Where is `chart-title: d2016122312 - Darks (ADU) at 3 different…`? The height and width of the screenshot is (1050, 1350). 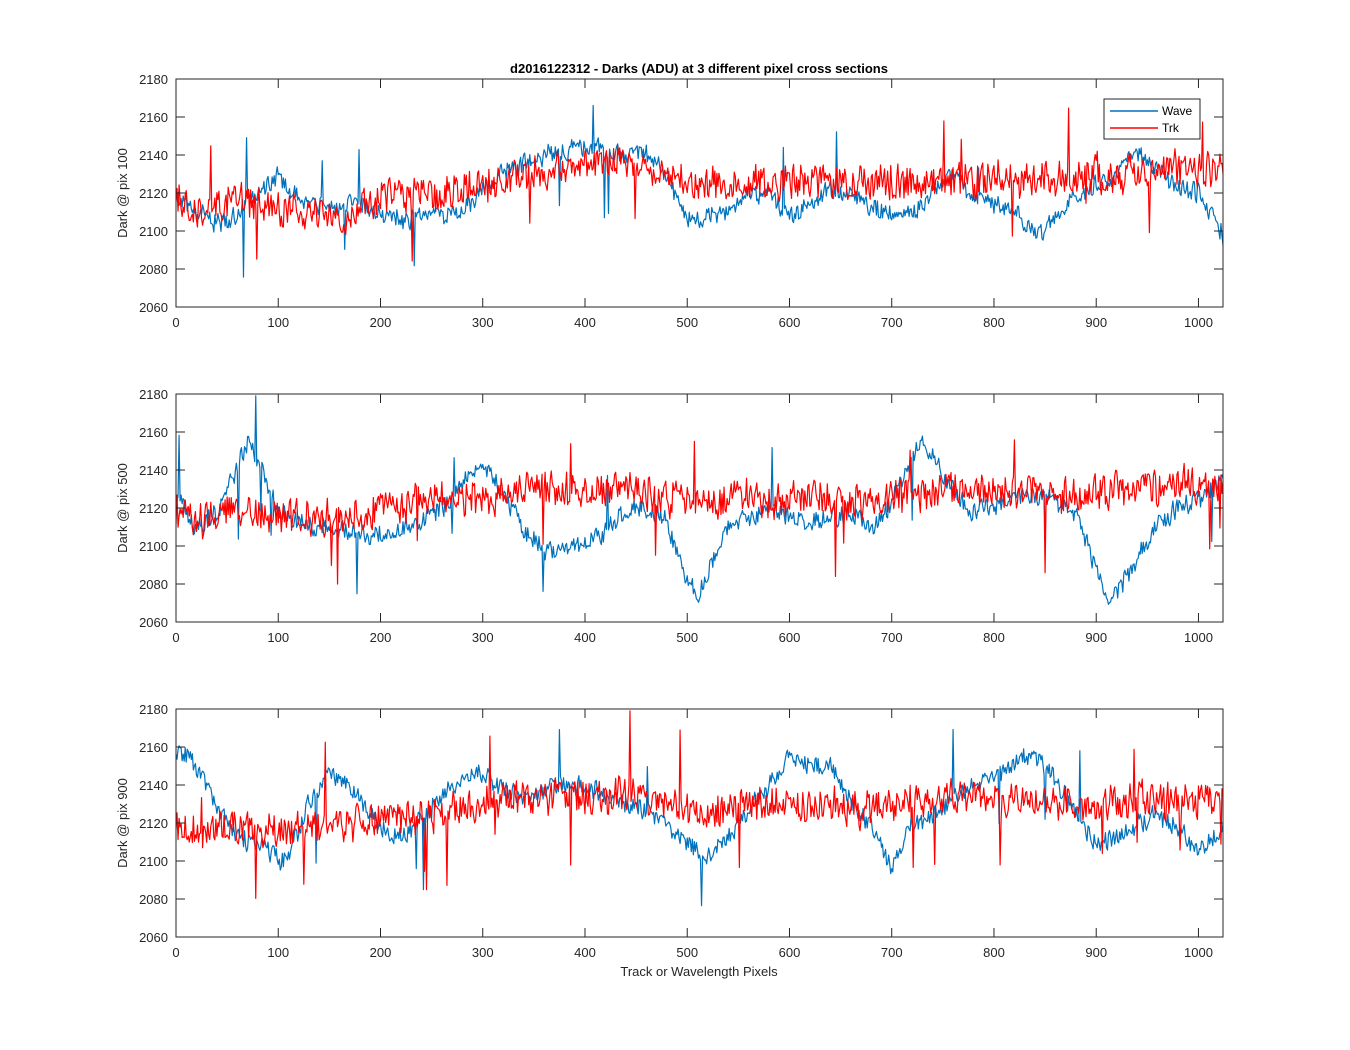 chart-title: d2016122312 - Darks (ADU) at 3 different… is located at coordinates (699, 68).